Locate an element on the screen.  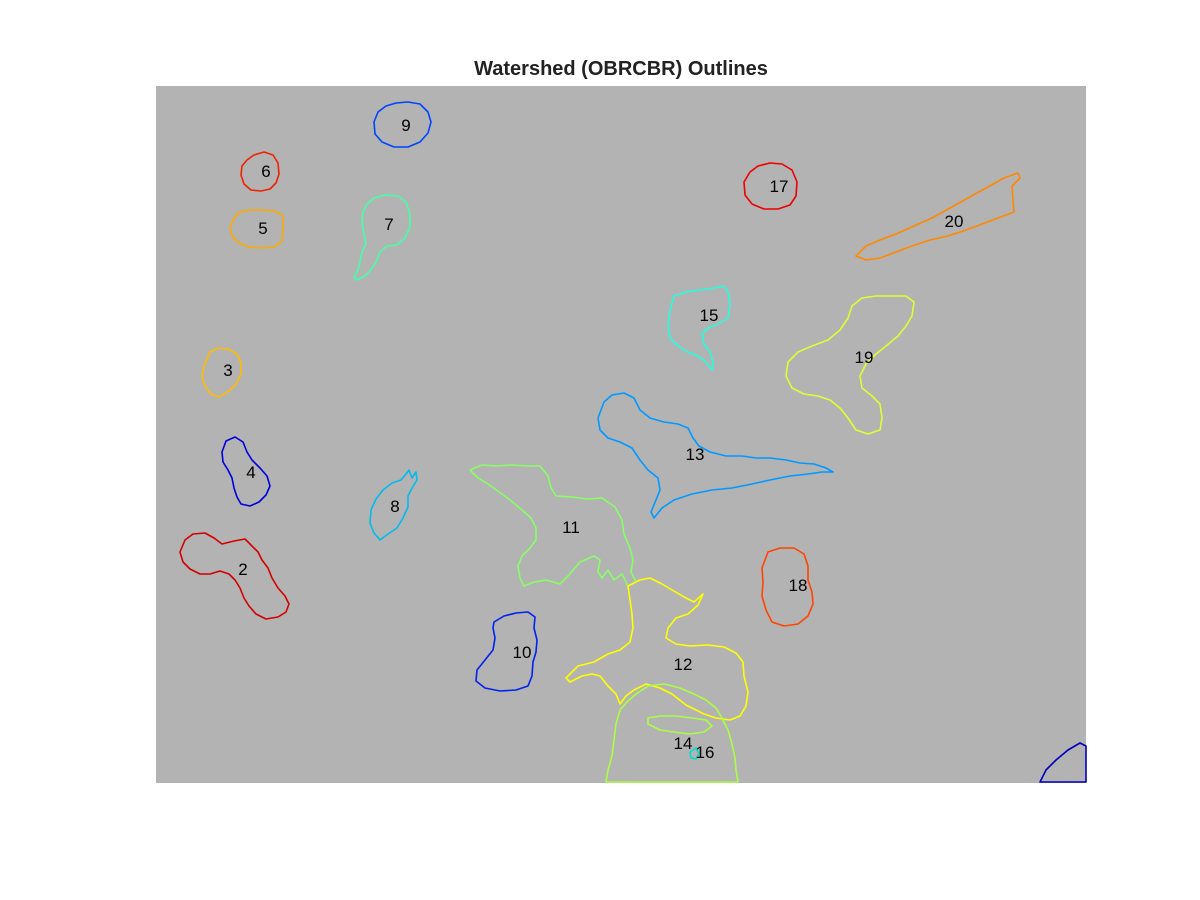
region-11-label: 11 is located at coordinates (571, 527).